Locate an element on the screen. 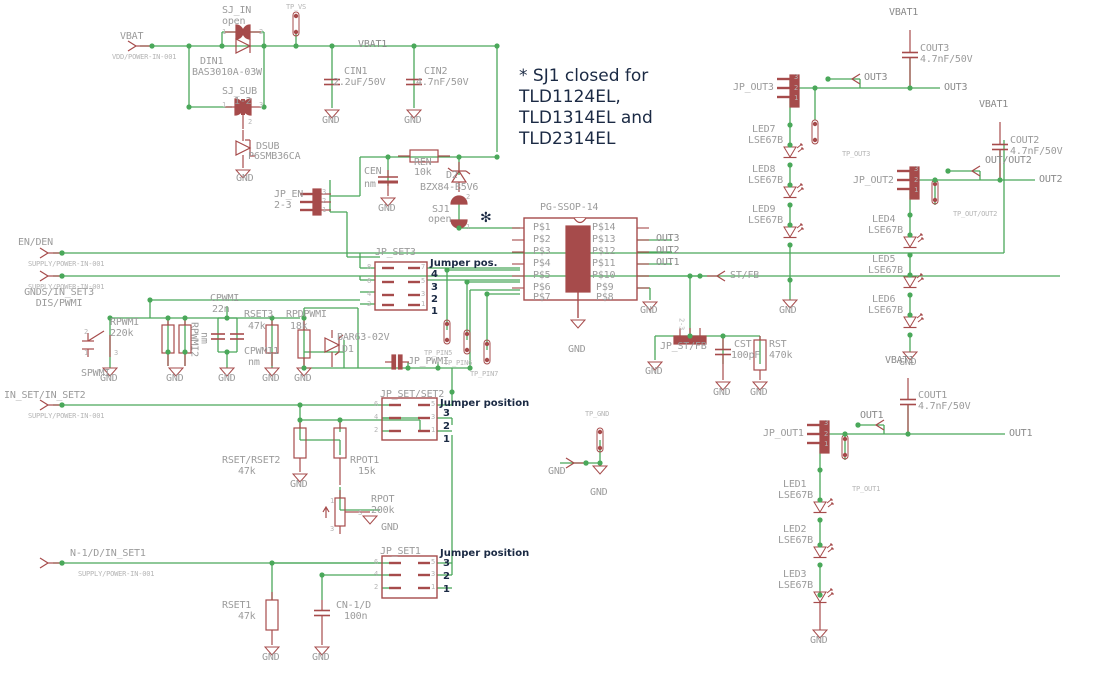  ic-pin-p11: P$11 is located at coordinates (604, 263).